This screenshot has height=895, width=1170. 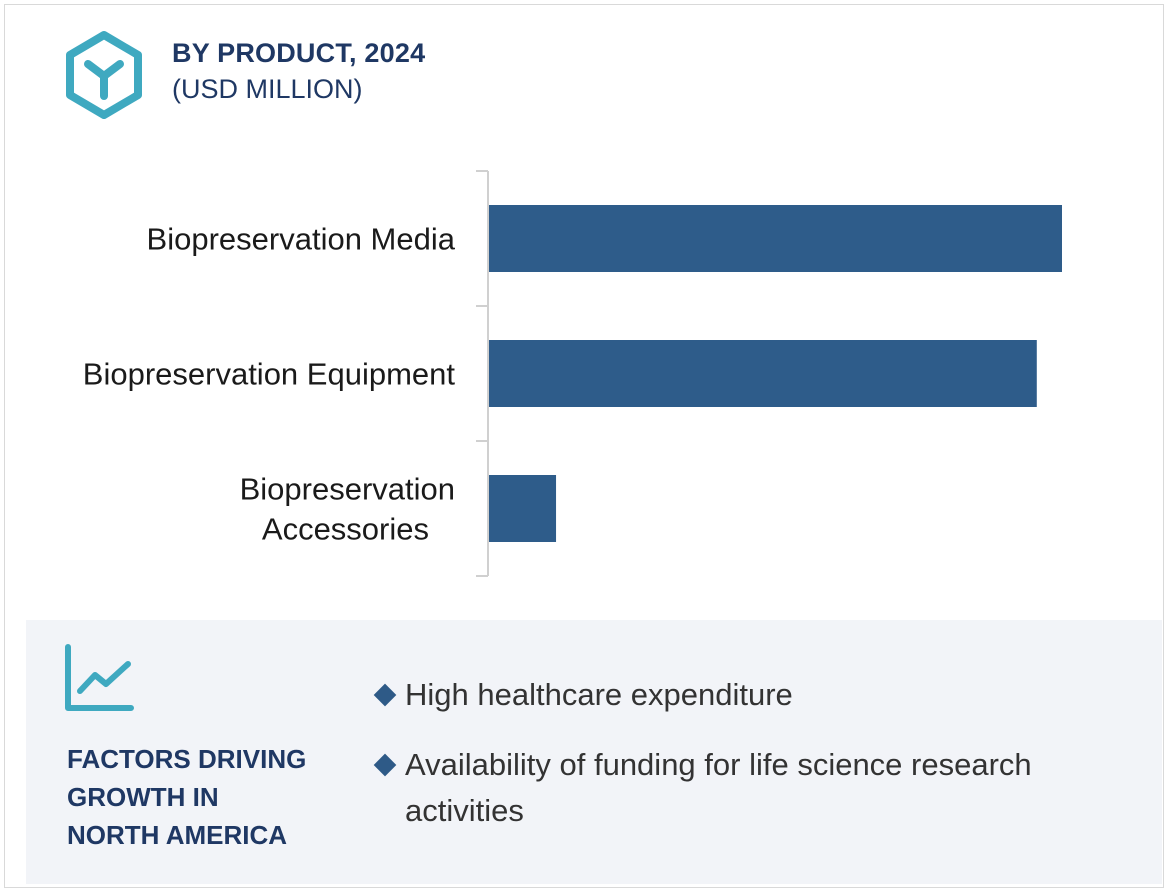 What do you see at coordinates (347, 489) in the screenshot?
I see `category-label: Biopreservation` at bounding box center [347, 489].